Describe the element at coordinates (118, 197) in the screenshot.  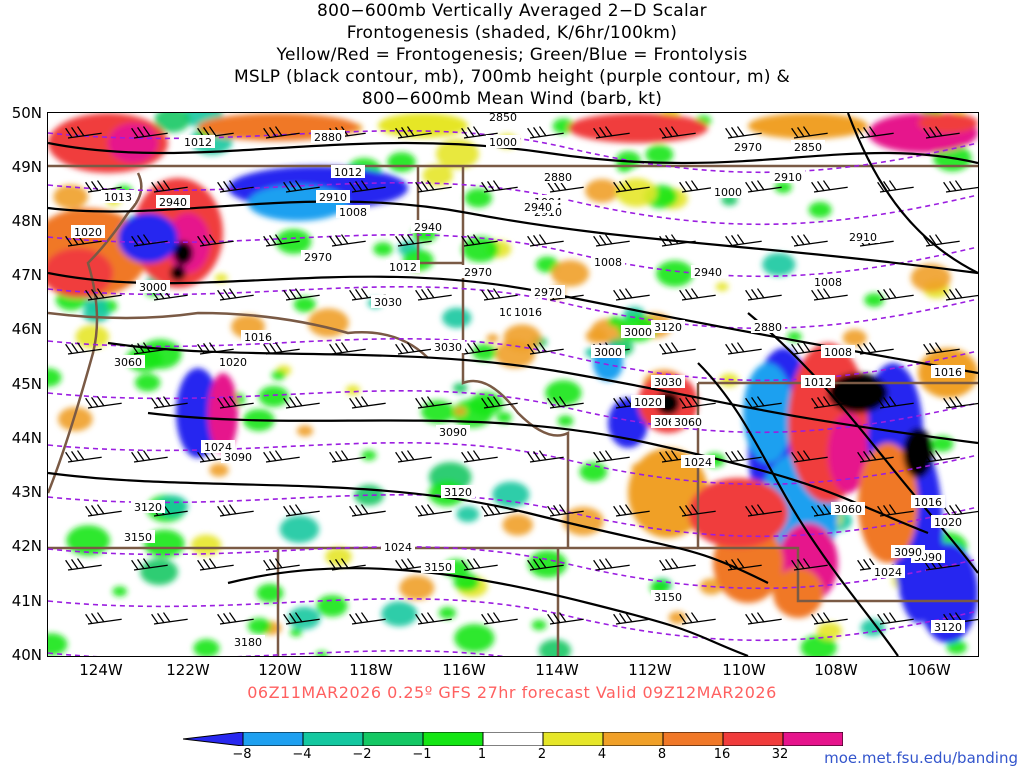
I see `mslp-label: 1013` at that location.